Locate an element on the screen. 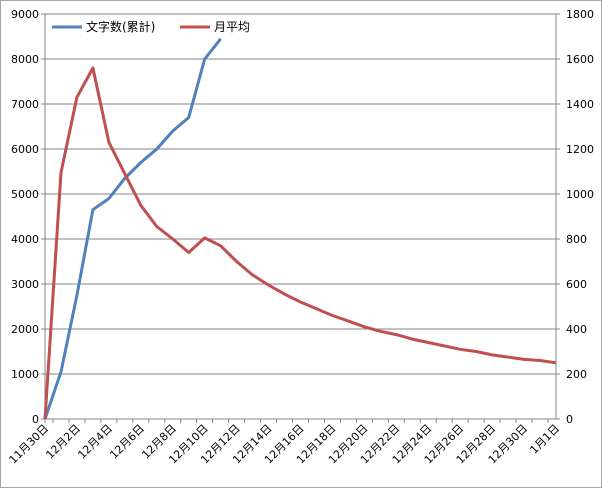 This screenshot has height=488, width=602. x-tick-label: 12月2日 is located at coordinates (63, 442).